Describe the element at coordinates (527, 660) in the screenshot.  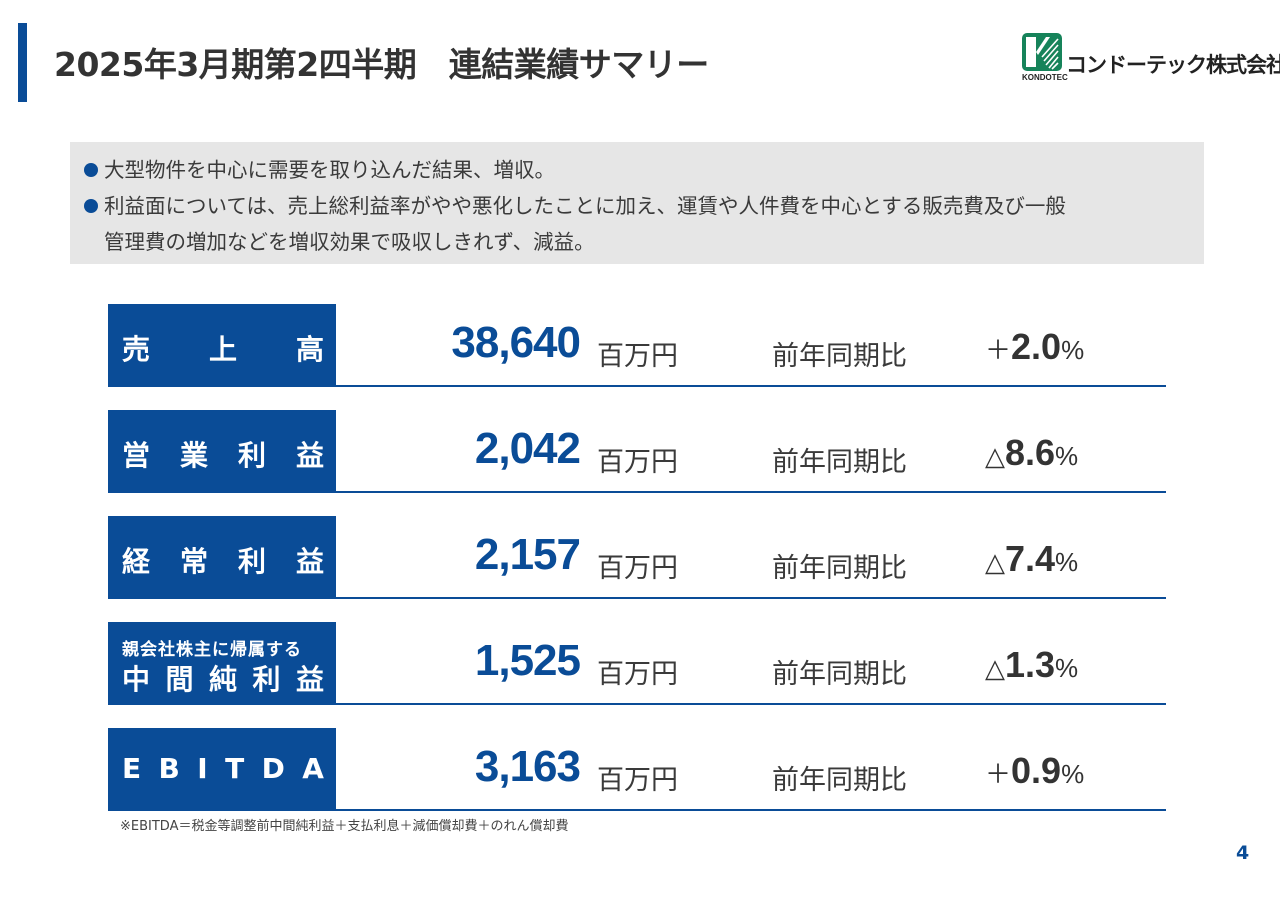
I see `metric-value: 1,525` at that location.